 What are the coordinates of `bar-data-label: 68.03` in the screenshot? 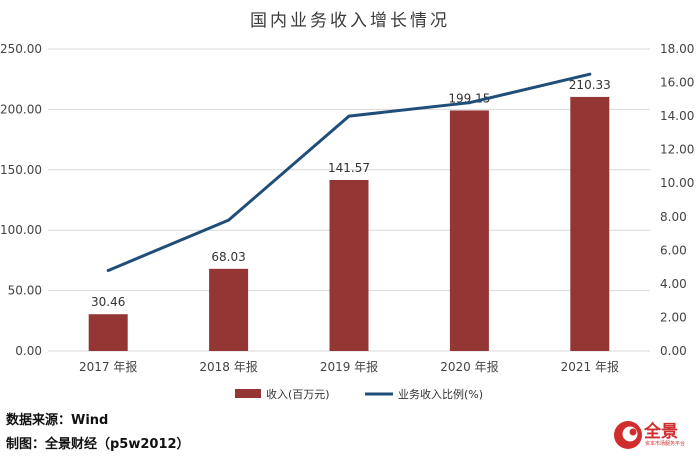 It's located at (228, 257).